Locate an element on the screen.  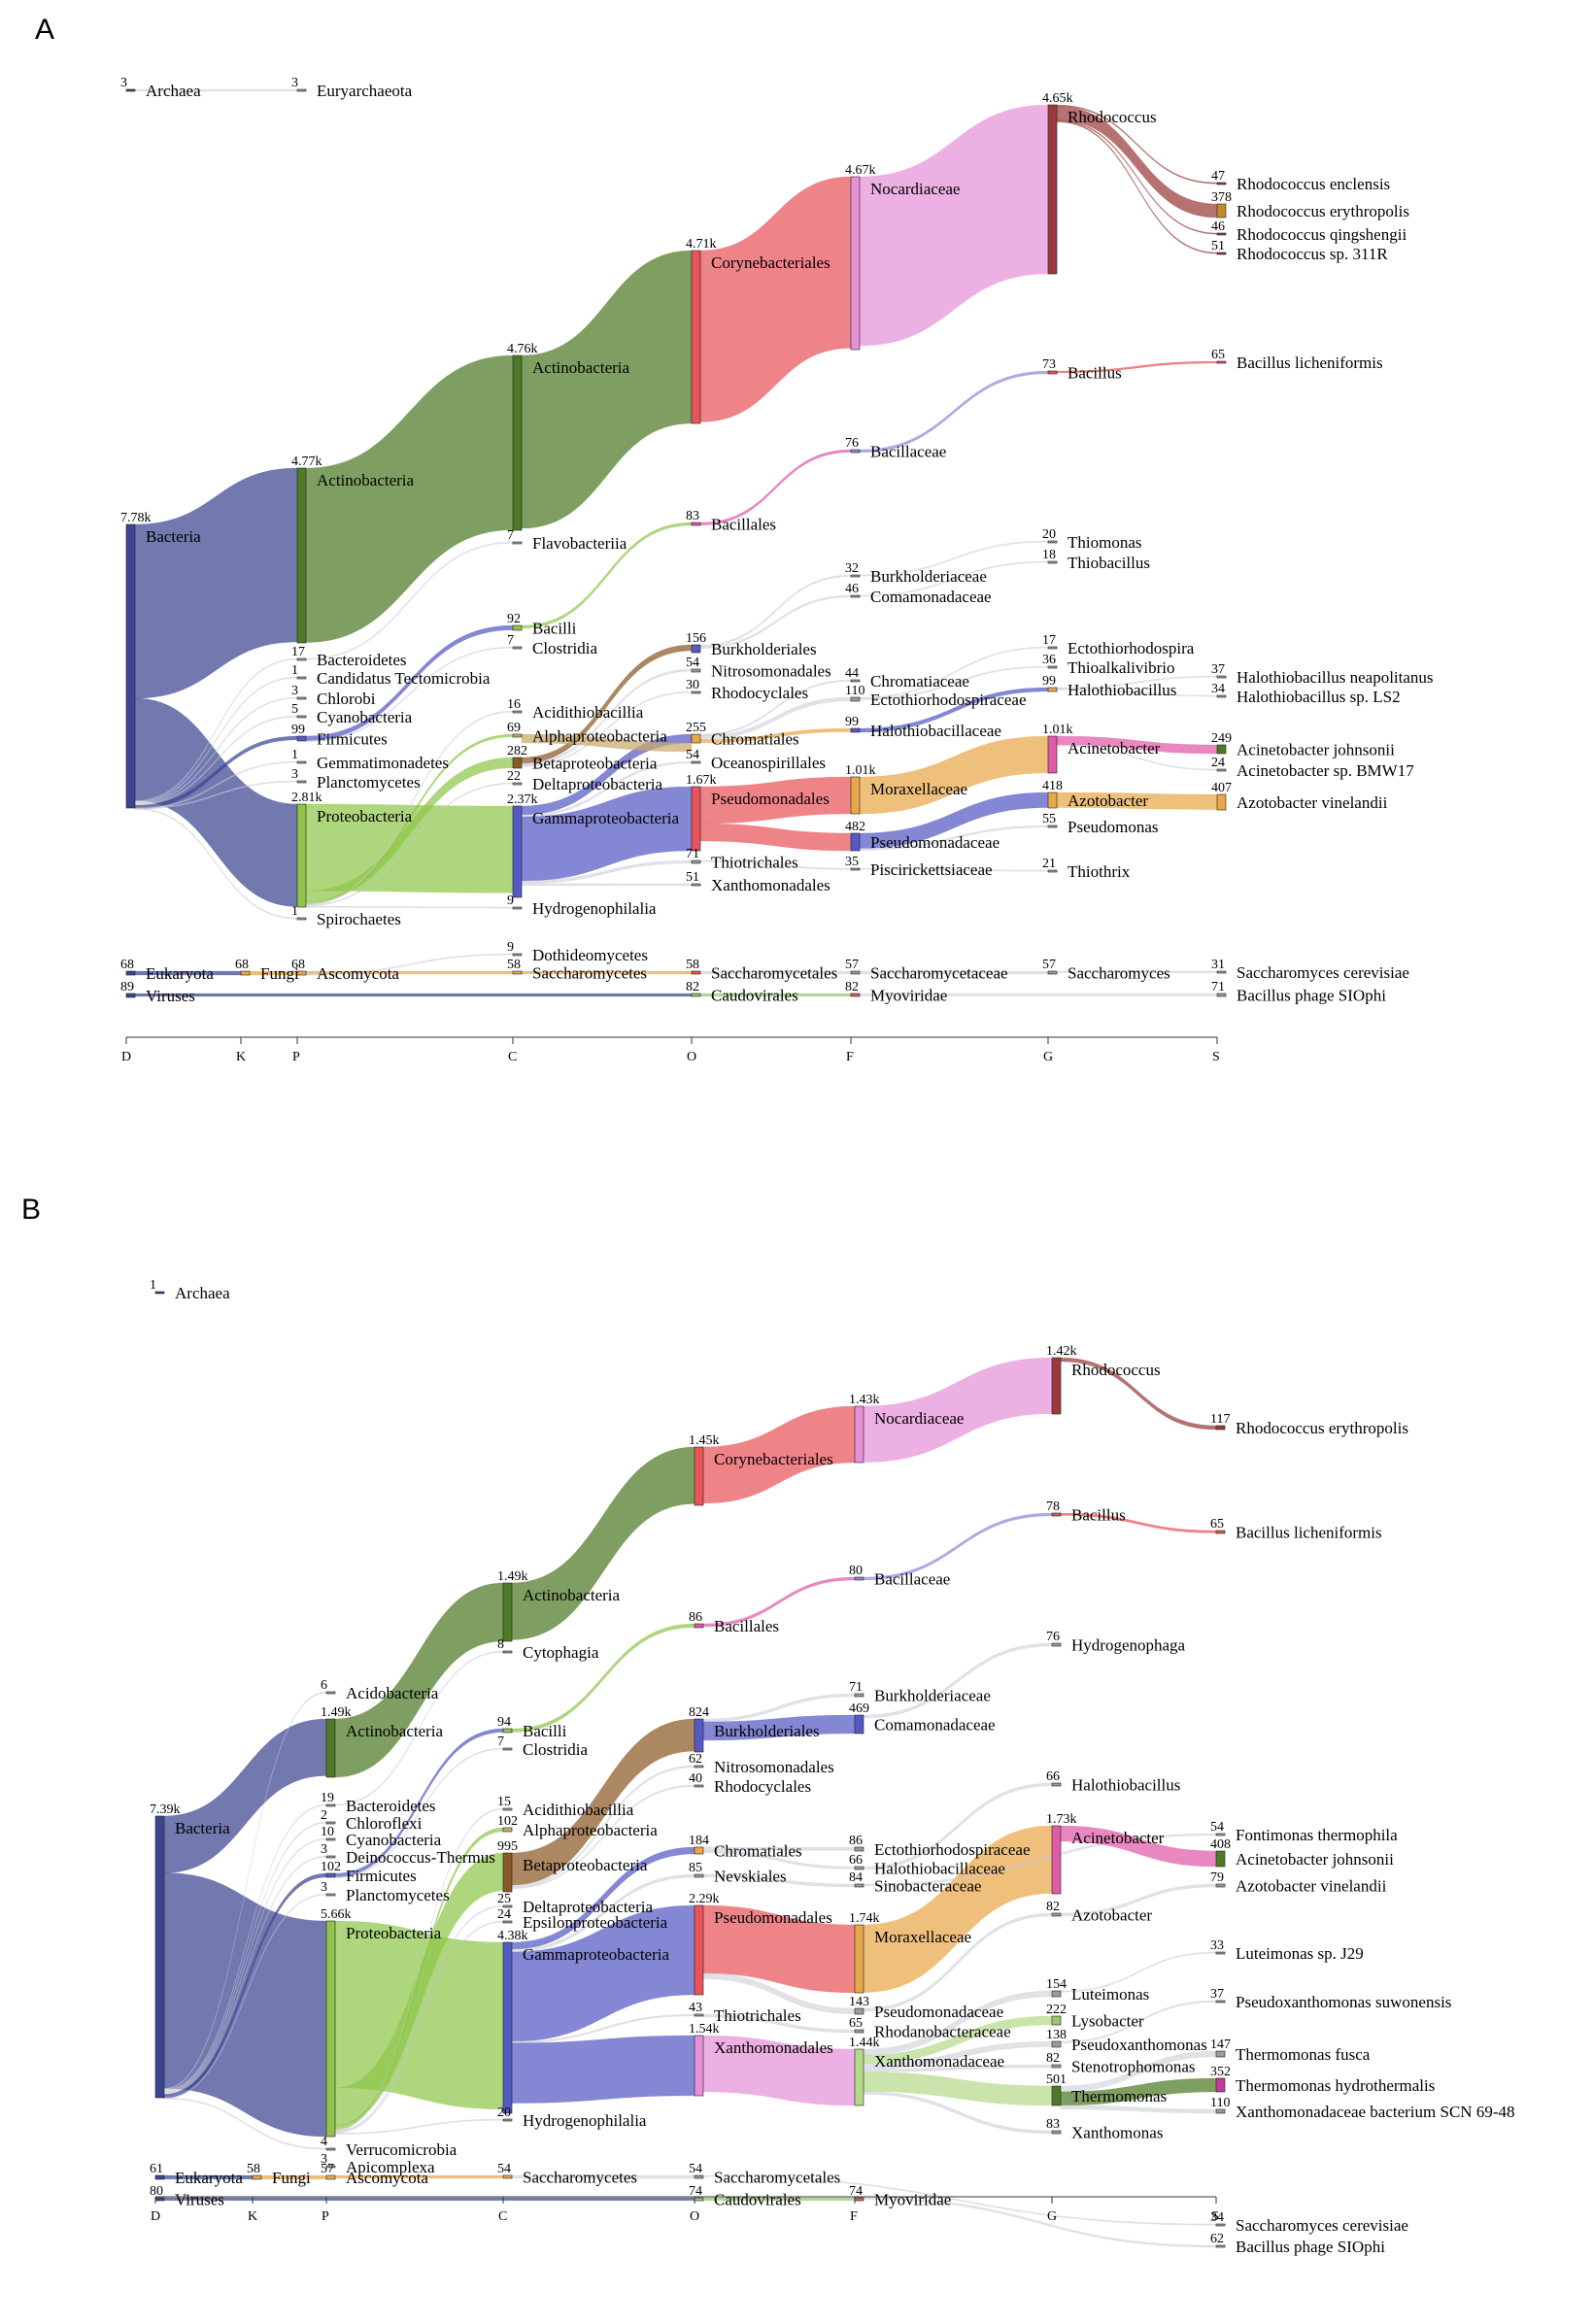
node-name: Firmicutes is located at coordinates (353, 740).